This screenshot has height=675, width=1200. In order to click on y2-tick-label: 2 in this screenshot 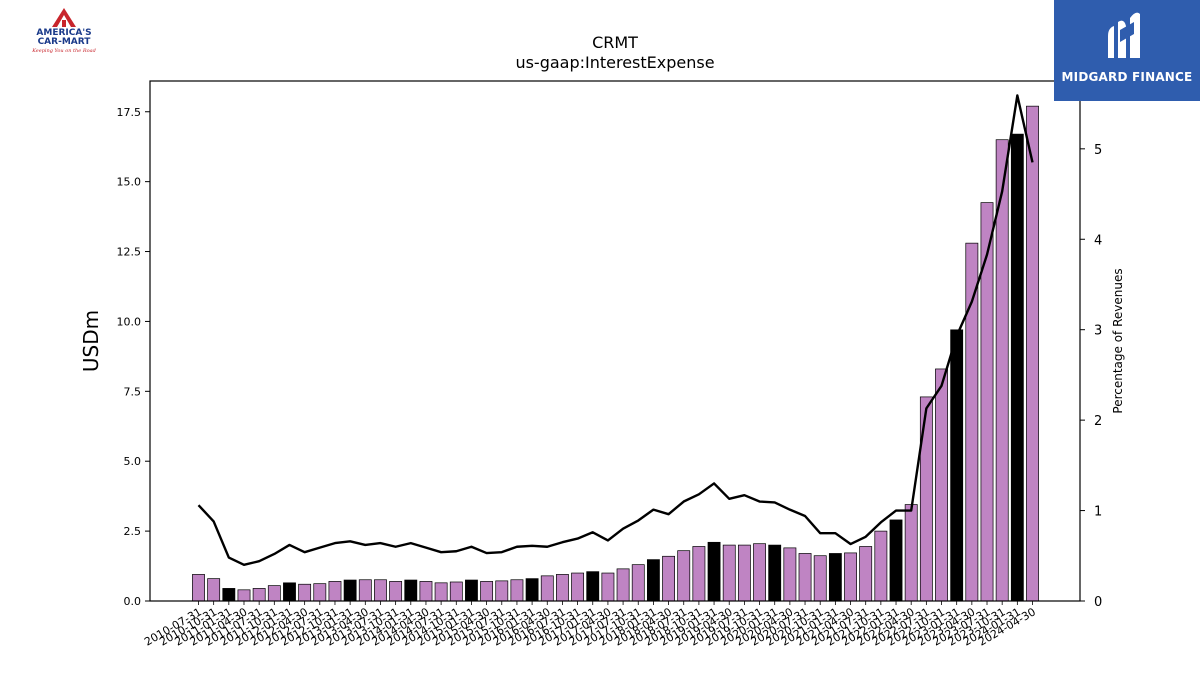, I will do `click(1098, 421)`.